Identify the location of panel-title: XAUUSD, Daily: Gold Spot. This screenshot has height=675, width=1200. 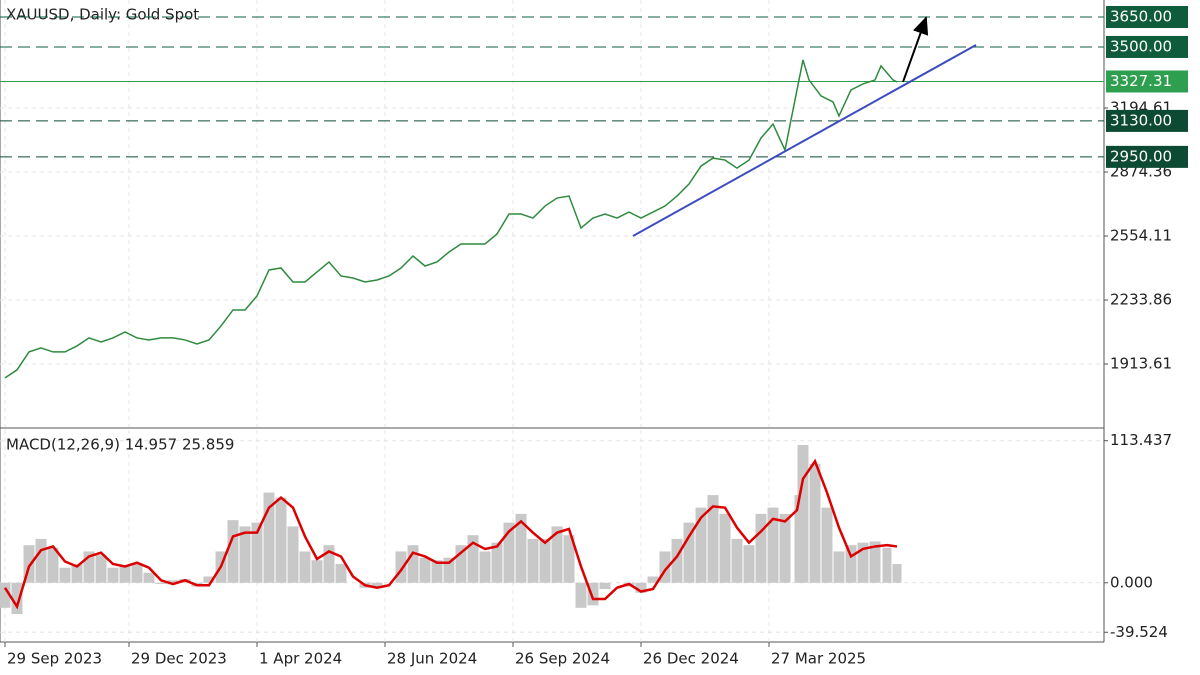
(102, 15).